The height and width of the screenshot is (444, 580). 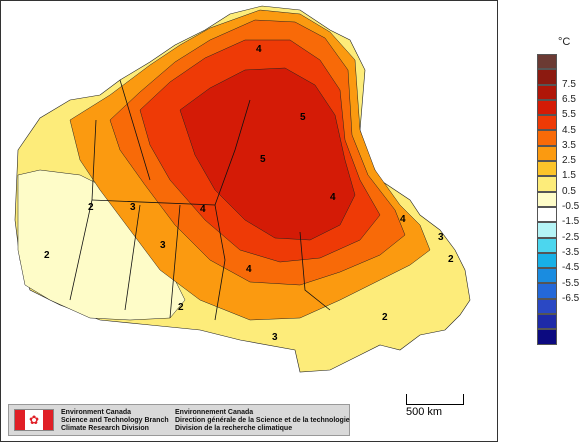 I want to click on legend-label: -6.5, so click(x=571, y=298).